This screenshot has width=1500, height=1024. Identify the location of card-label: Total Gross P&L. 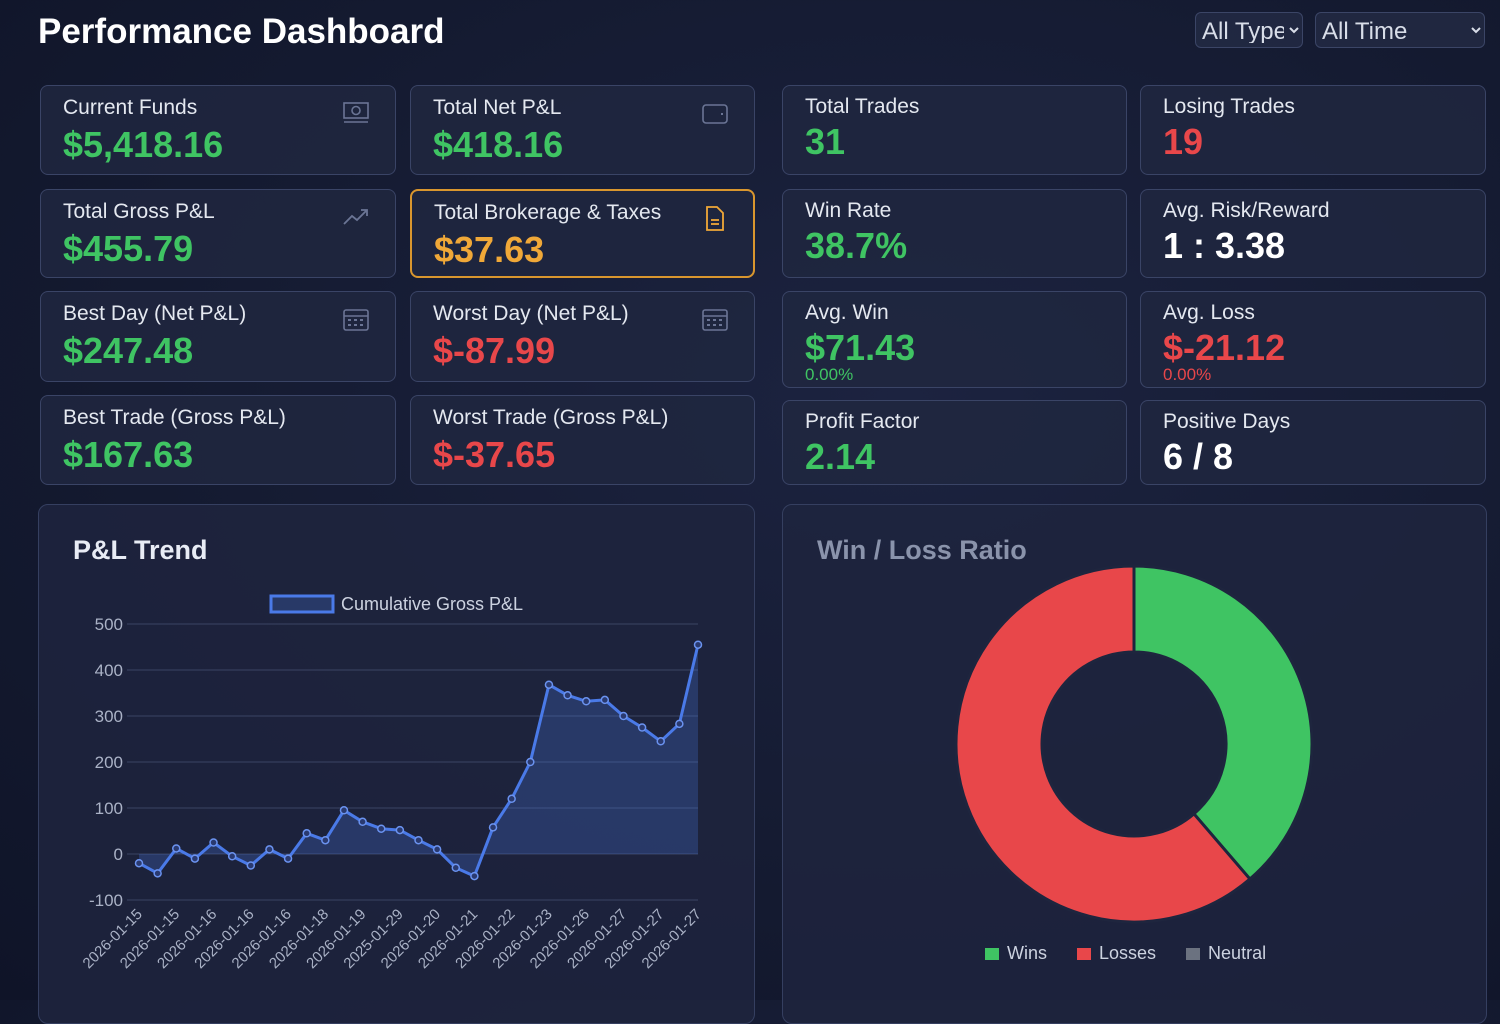
(139, 211).